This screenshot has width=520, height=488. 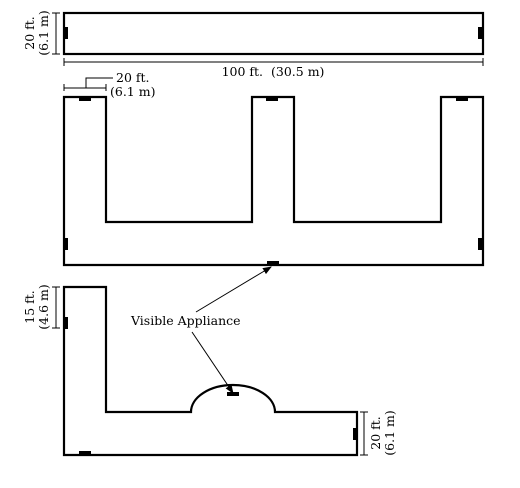 I want to click on corridor-width-ft-label: 20 ft., so click(x=133, y=77).